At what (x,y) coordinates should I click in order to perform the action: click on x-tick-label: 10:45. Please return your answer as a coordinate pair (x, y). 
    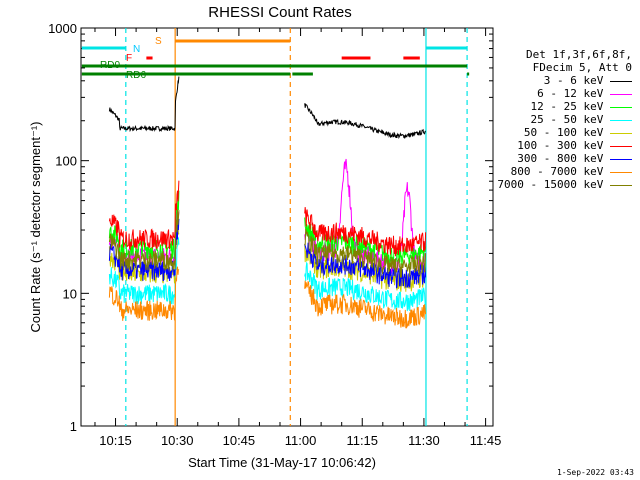
    Looking at the image, I should click on (239, 440).